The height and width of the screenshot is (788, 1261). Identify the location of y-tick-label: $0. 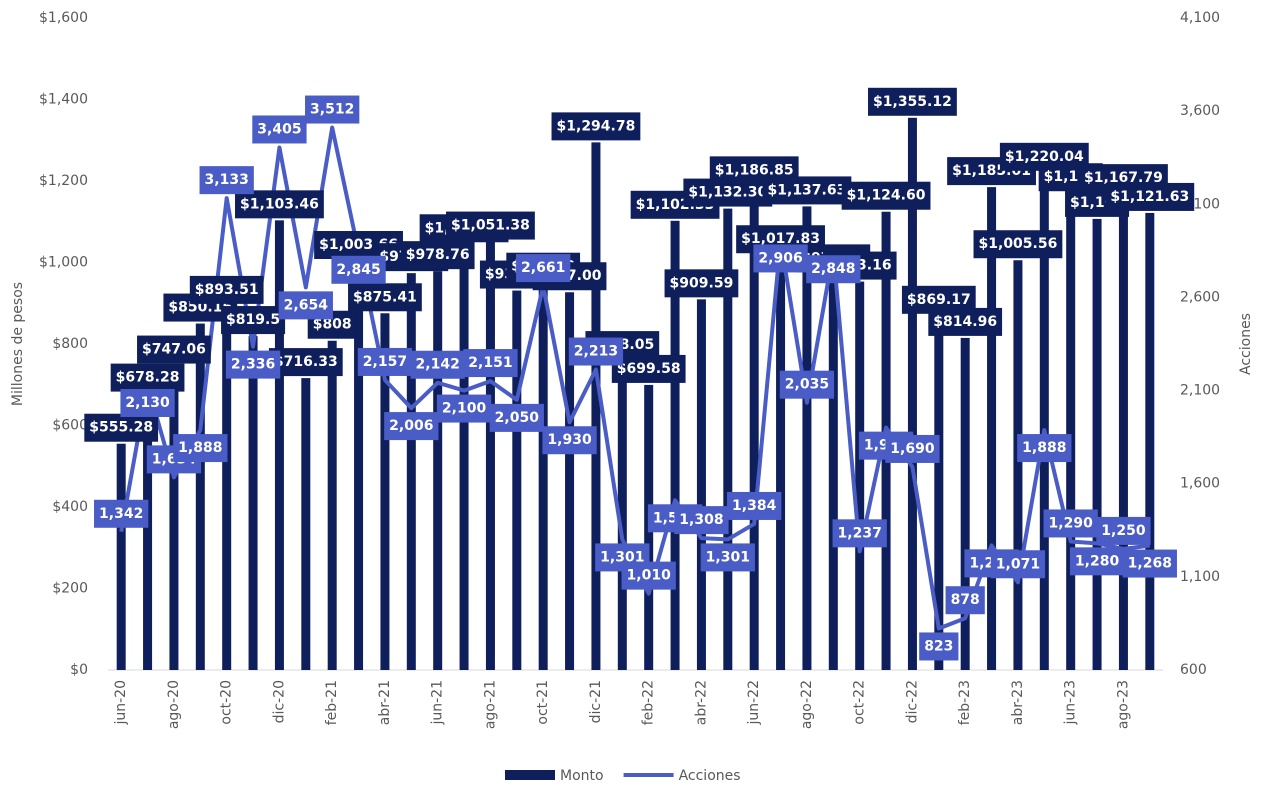
(79, 670).